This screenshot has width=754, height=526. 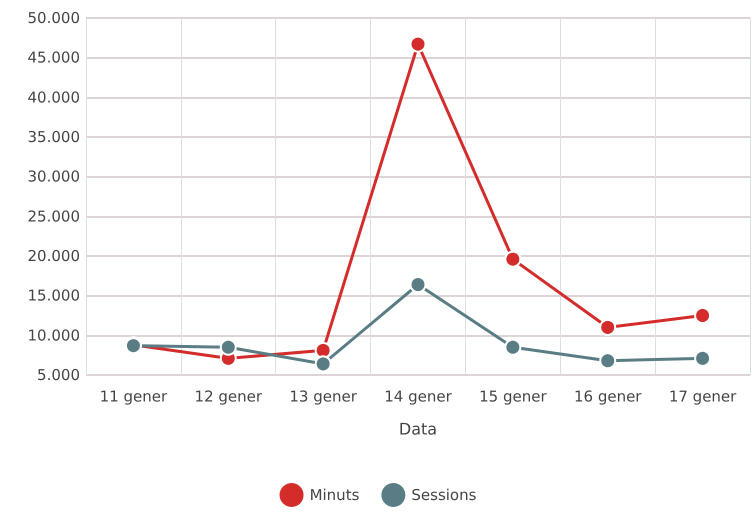 What do you see at coordinates (54, 295) in the screenshot?
I see `y-tick-label: 15.000` at bounding box center [54, 295].